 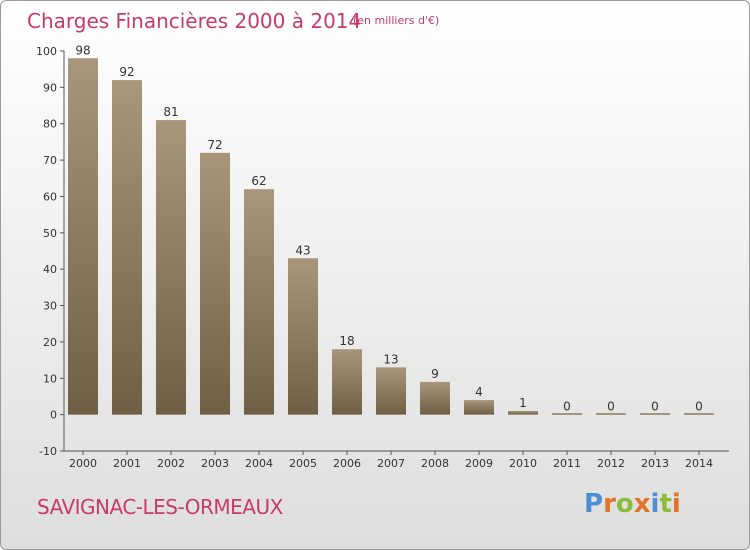 I want to click on bar-2004, so click(x=259, y=302).